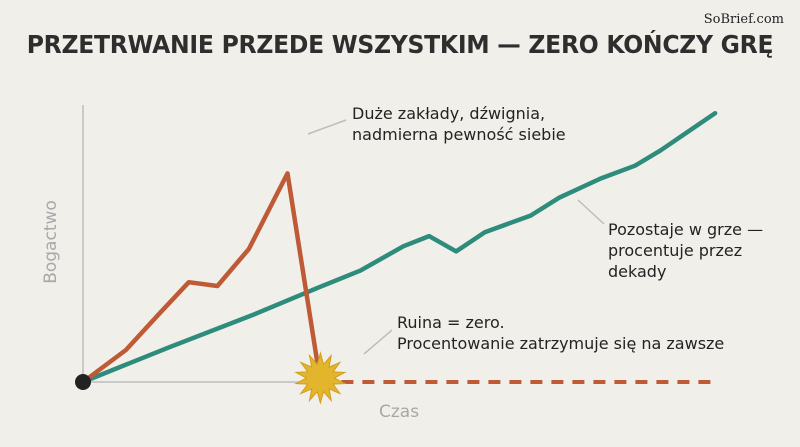 The width and height of the screenshot is (800, 447). What do you see at coordinates (449, 113) in the screenshot?
I see `annotation-risky-line-1: Duże zakłady, dźwignia,` at bounding box center [449, 113].